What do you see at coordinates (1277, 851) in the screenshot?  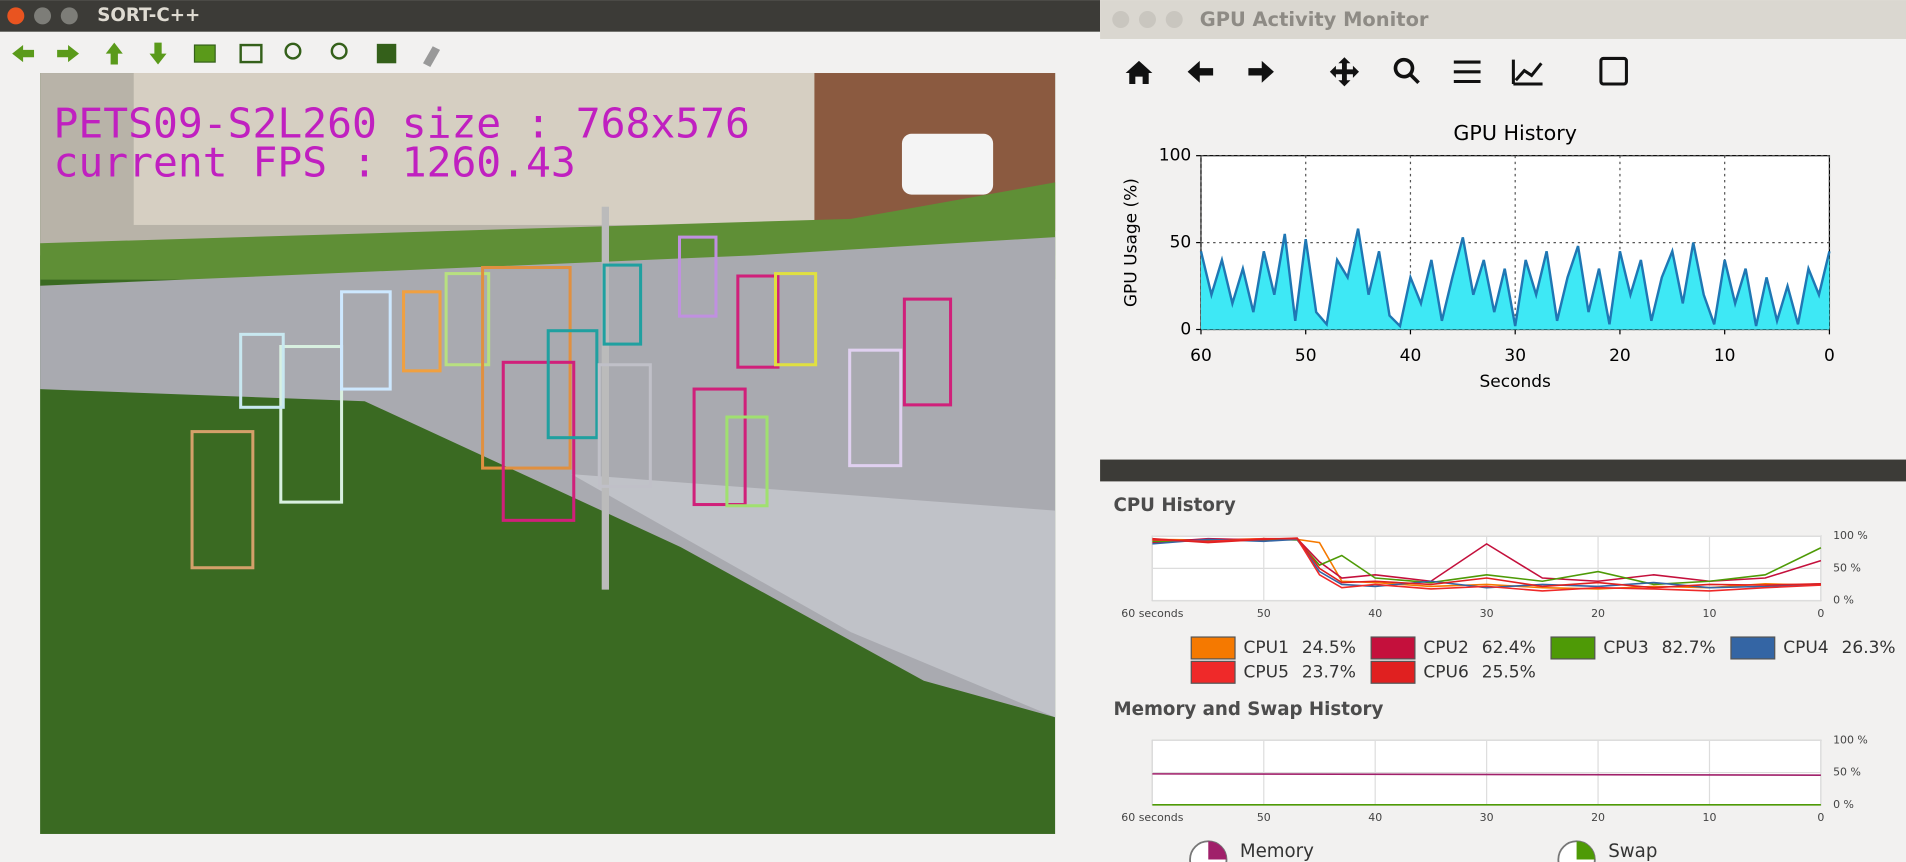 I see `legend-label: Memory` at bounding box center [1277, 851].